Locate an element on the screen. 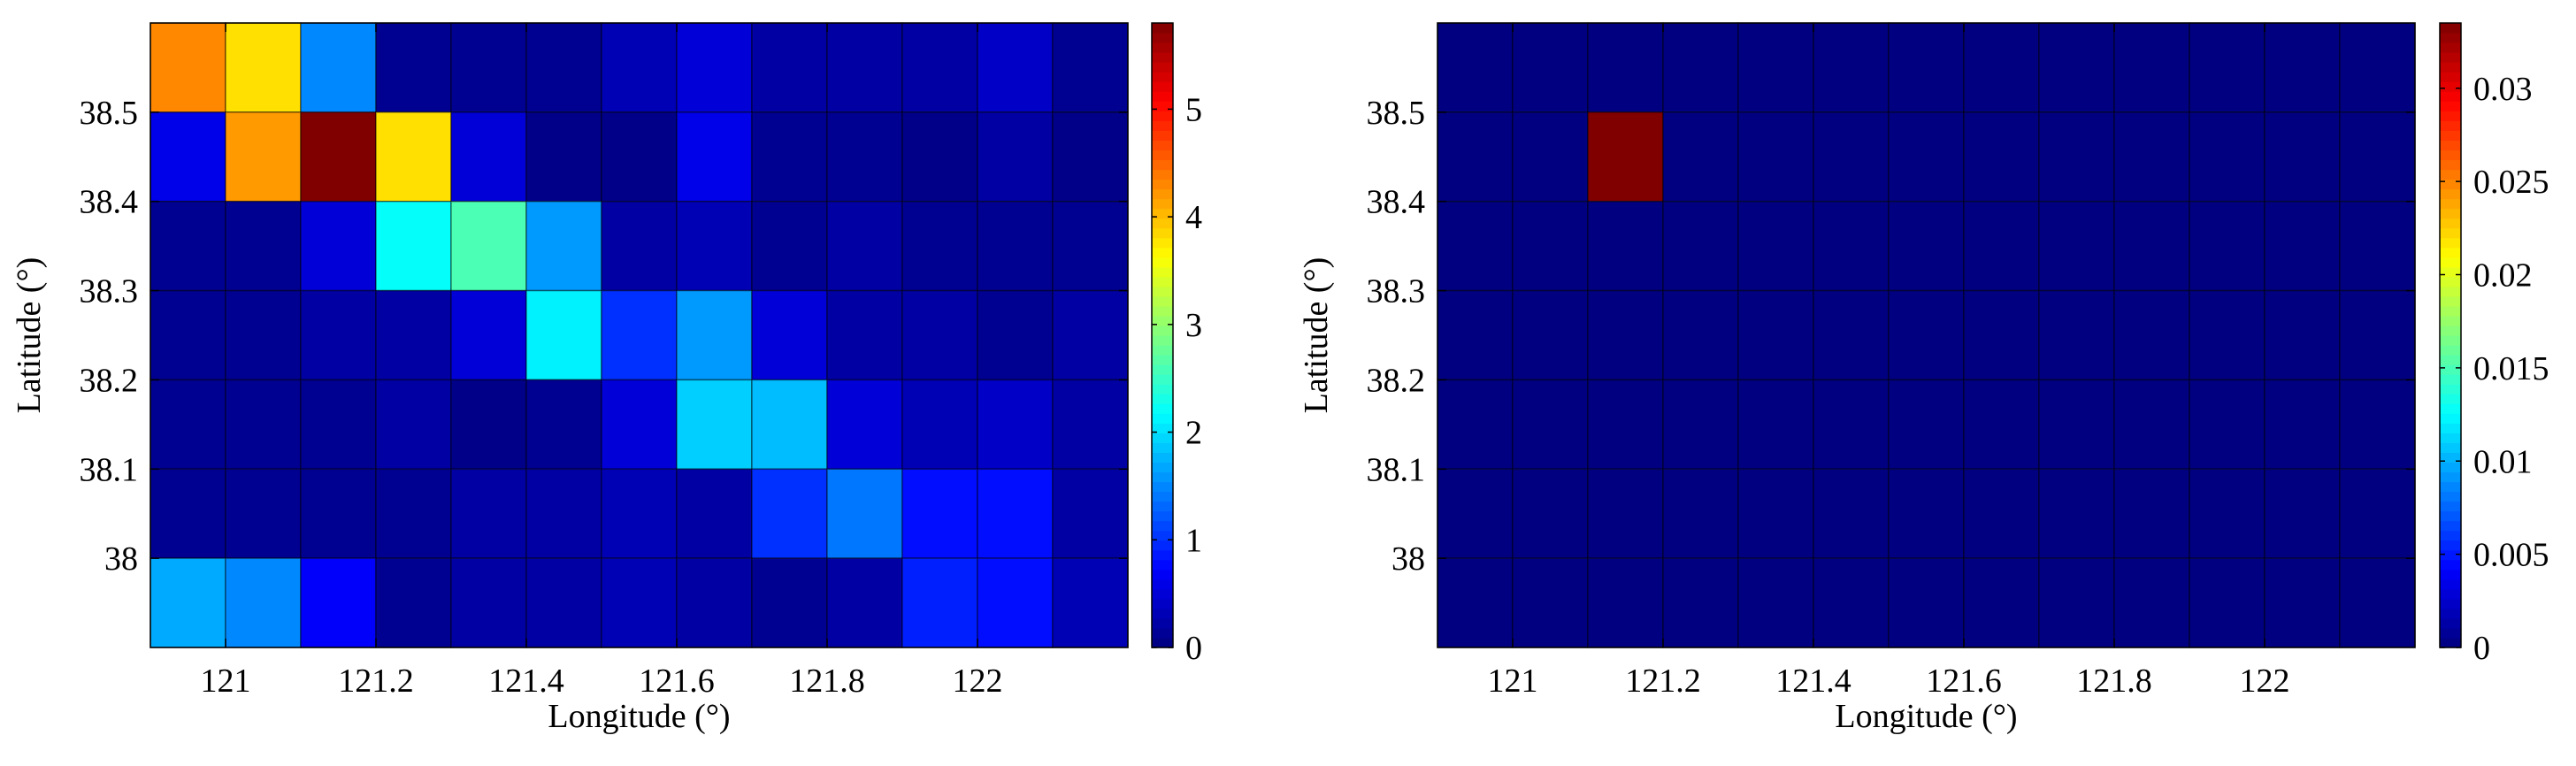 Image resolution: width=2576 pixels, height=766 pixels. x-axis-label: Longitude (°) is located at coordinates (639, 716).